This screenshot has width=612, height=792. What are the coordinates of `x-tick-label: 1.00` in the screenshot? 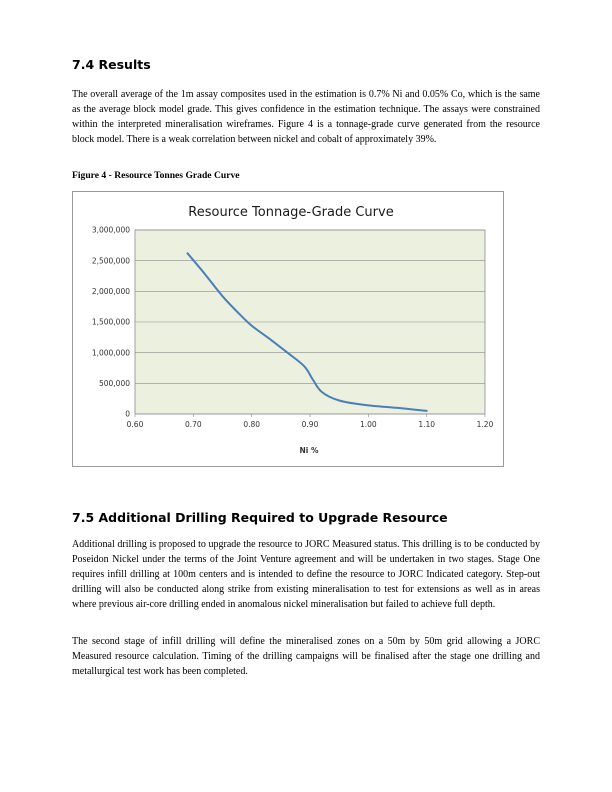 It's located at (368, 424).